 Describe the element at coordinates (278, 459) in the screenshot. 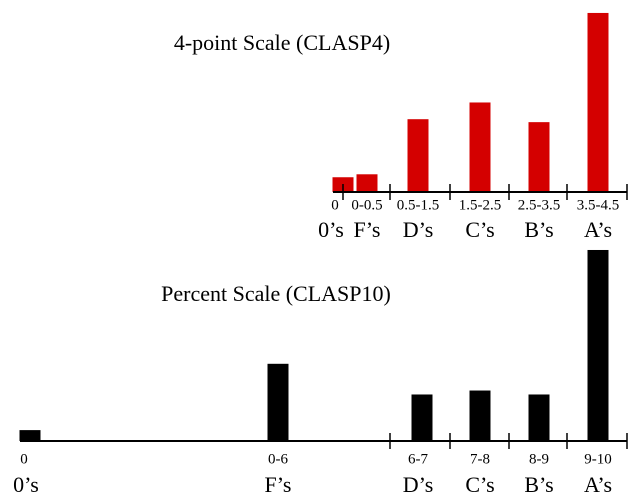

I see `range-label: 0-6` at that location.